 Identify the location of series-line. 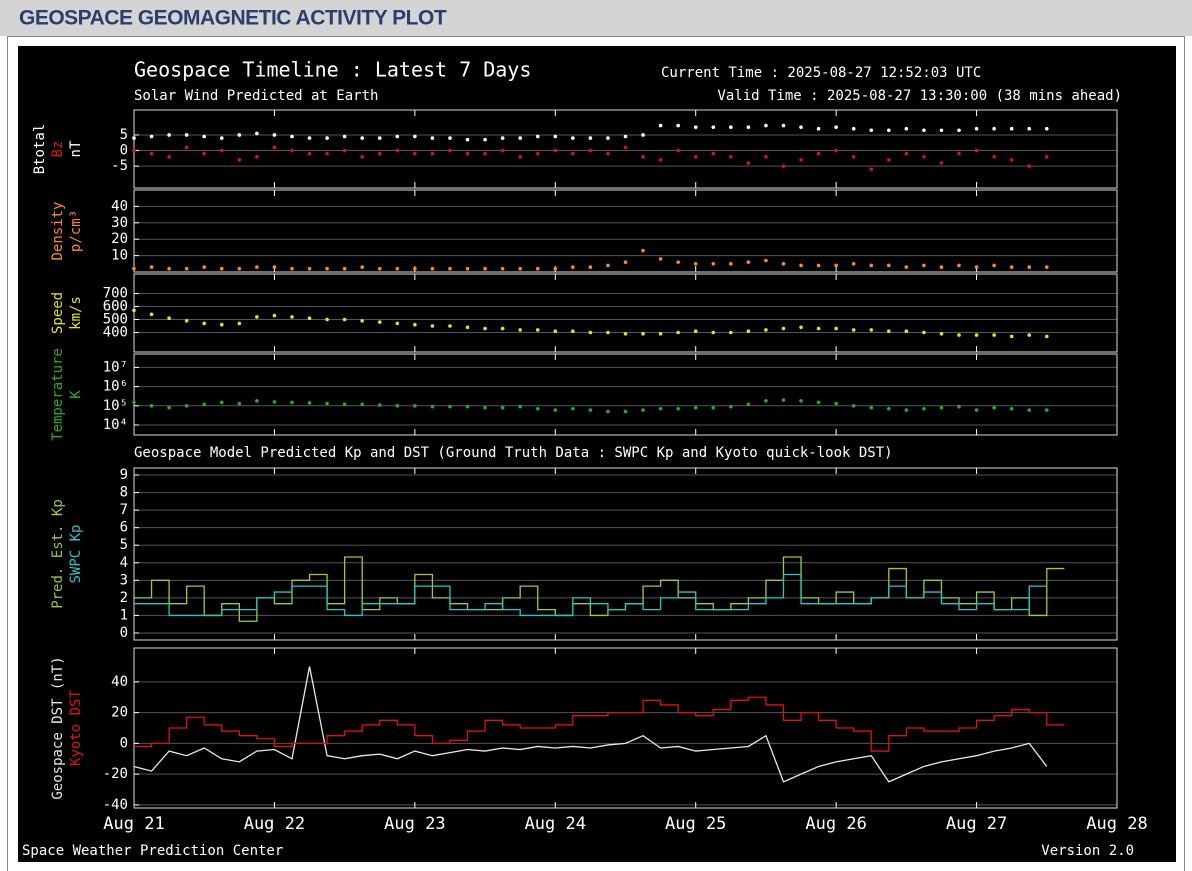
(590, 724).